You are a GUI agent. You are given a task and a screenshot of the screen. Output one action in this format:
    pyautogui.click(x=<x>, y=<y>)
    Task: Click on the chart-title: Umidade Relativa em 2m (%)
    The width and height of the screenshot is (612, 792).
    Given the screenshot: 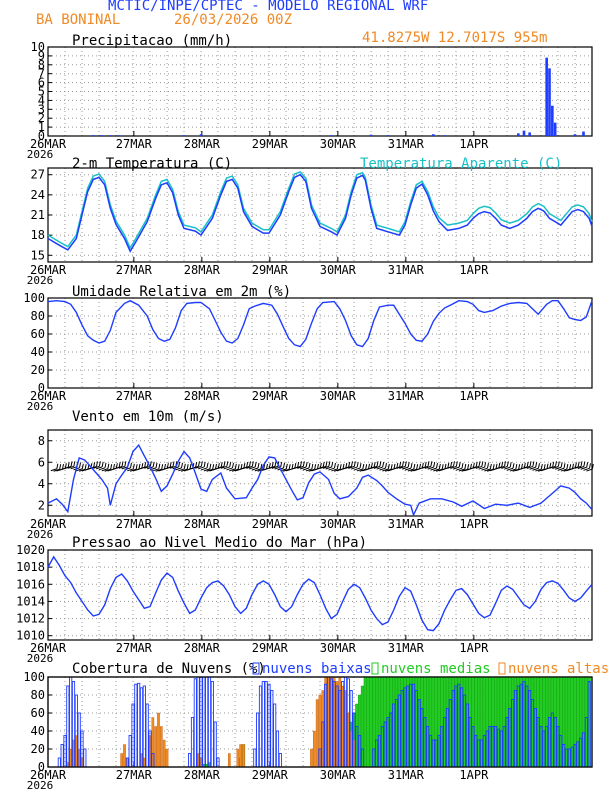 What is the action you would take?
    pyautogui.click(x=181, y=292)
    